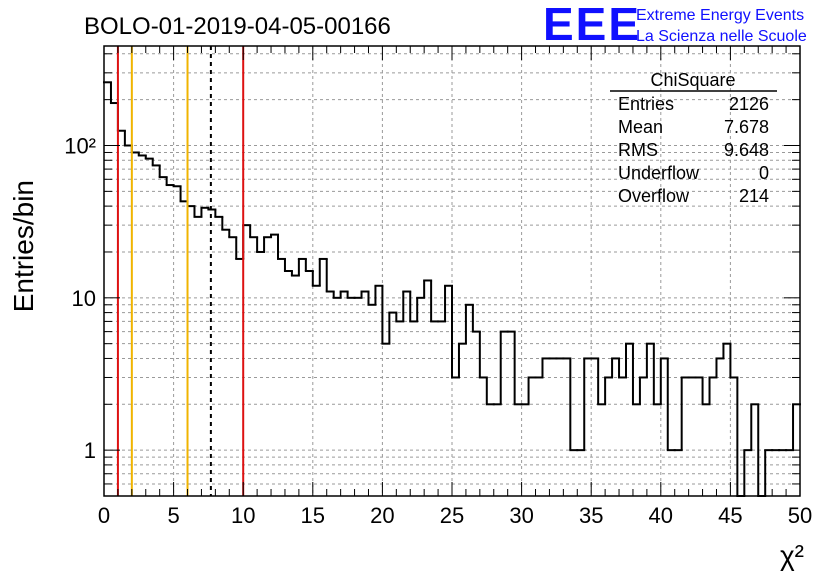  What do you see at coordinates (180, 271) in the screenshot?
I see `reference-lines` at bounding box center [180, 271].